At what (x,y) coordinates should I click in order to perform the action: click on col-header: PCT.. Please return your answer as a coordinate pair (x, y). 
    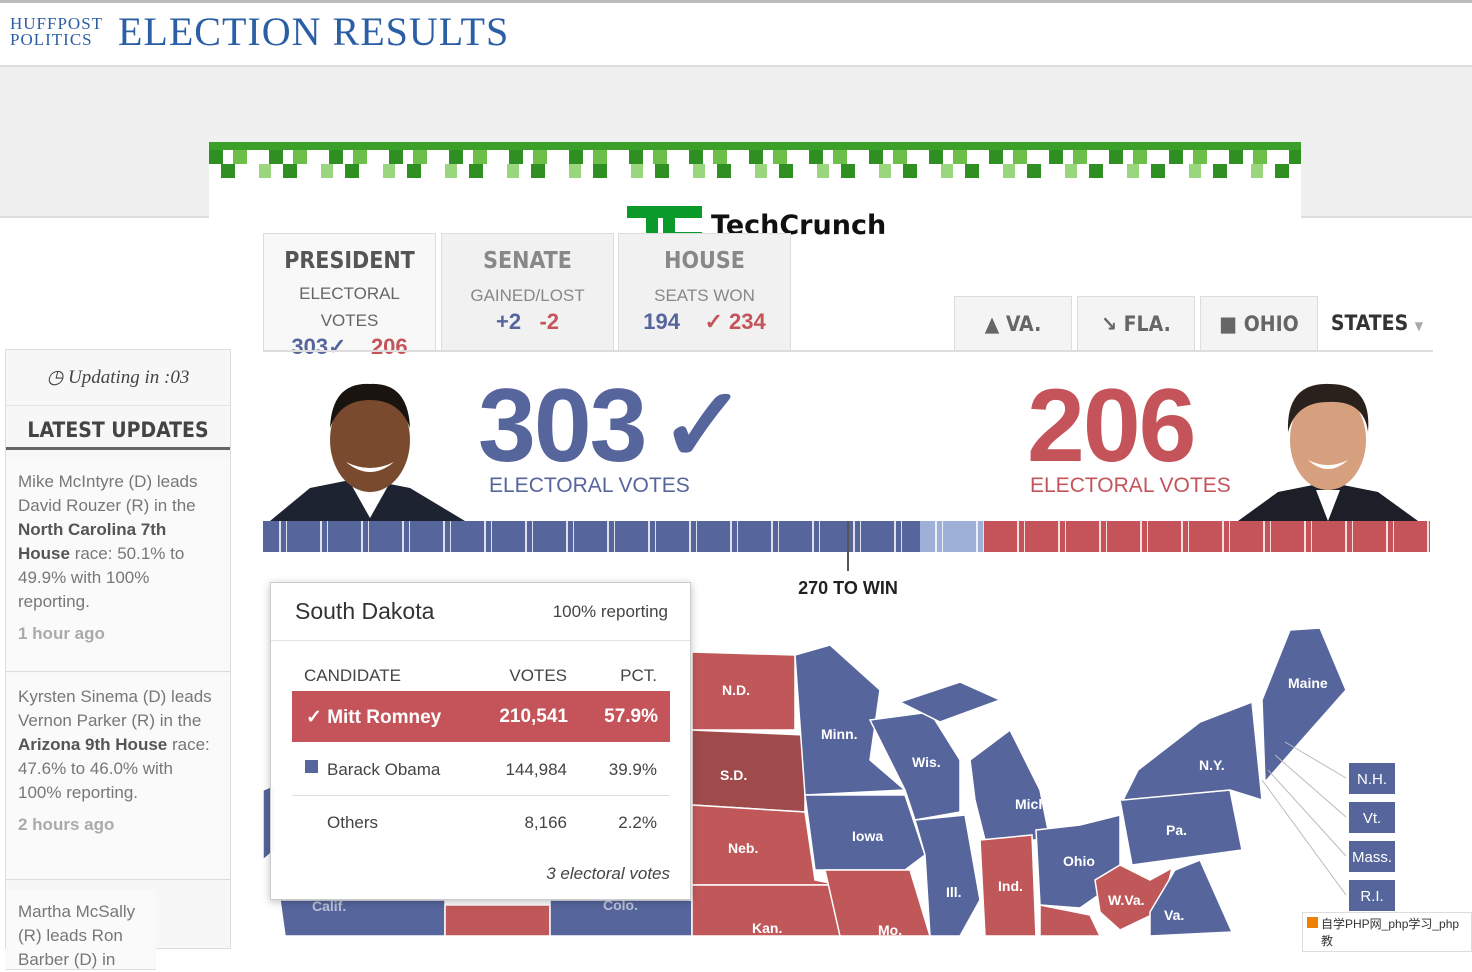
    Looking at the image, I should click on (638, 675).